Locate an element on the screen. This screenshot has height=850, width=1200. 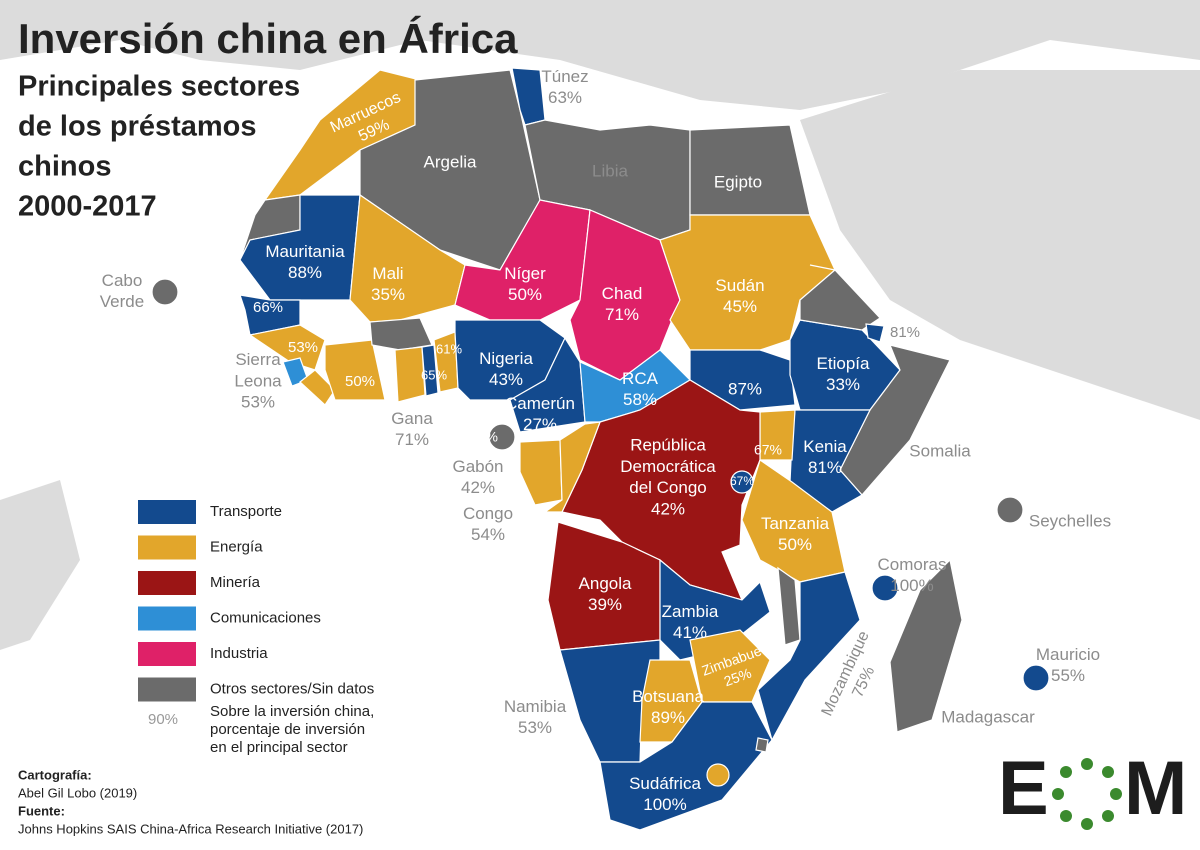
country-label: Níger 50% is located at coordinates (525, 284).